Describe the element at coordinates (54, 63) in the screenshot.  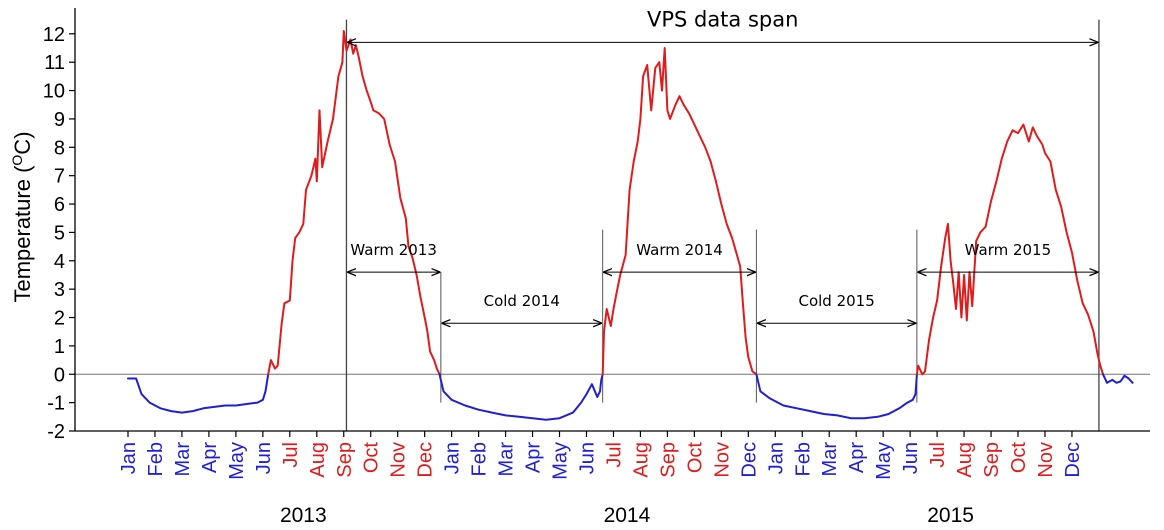
I see `y-tick-label: 11` at that location.